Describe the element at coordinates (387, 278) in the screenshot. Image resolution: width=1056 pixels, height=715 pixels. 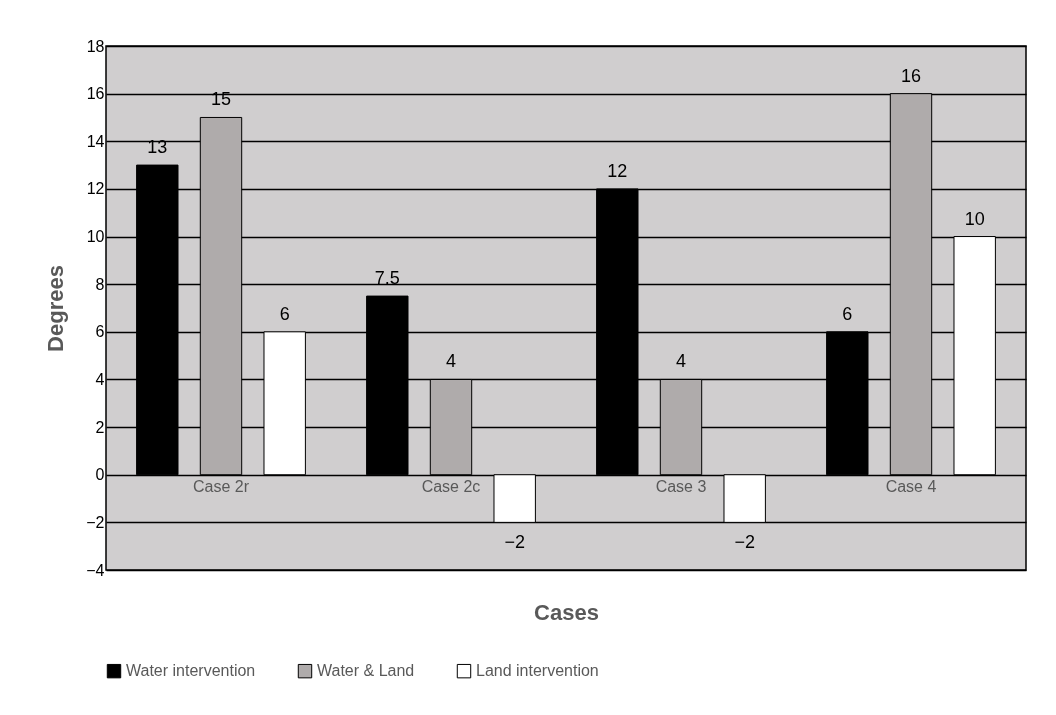
I see `data-label: 7.5` at that location.